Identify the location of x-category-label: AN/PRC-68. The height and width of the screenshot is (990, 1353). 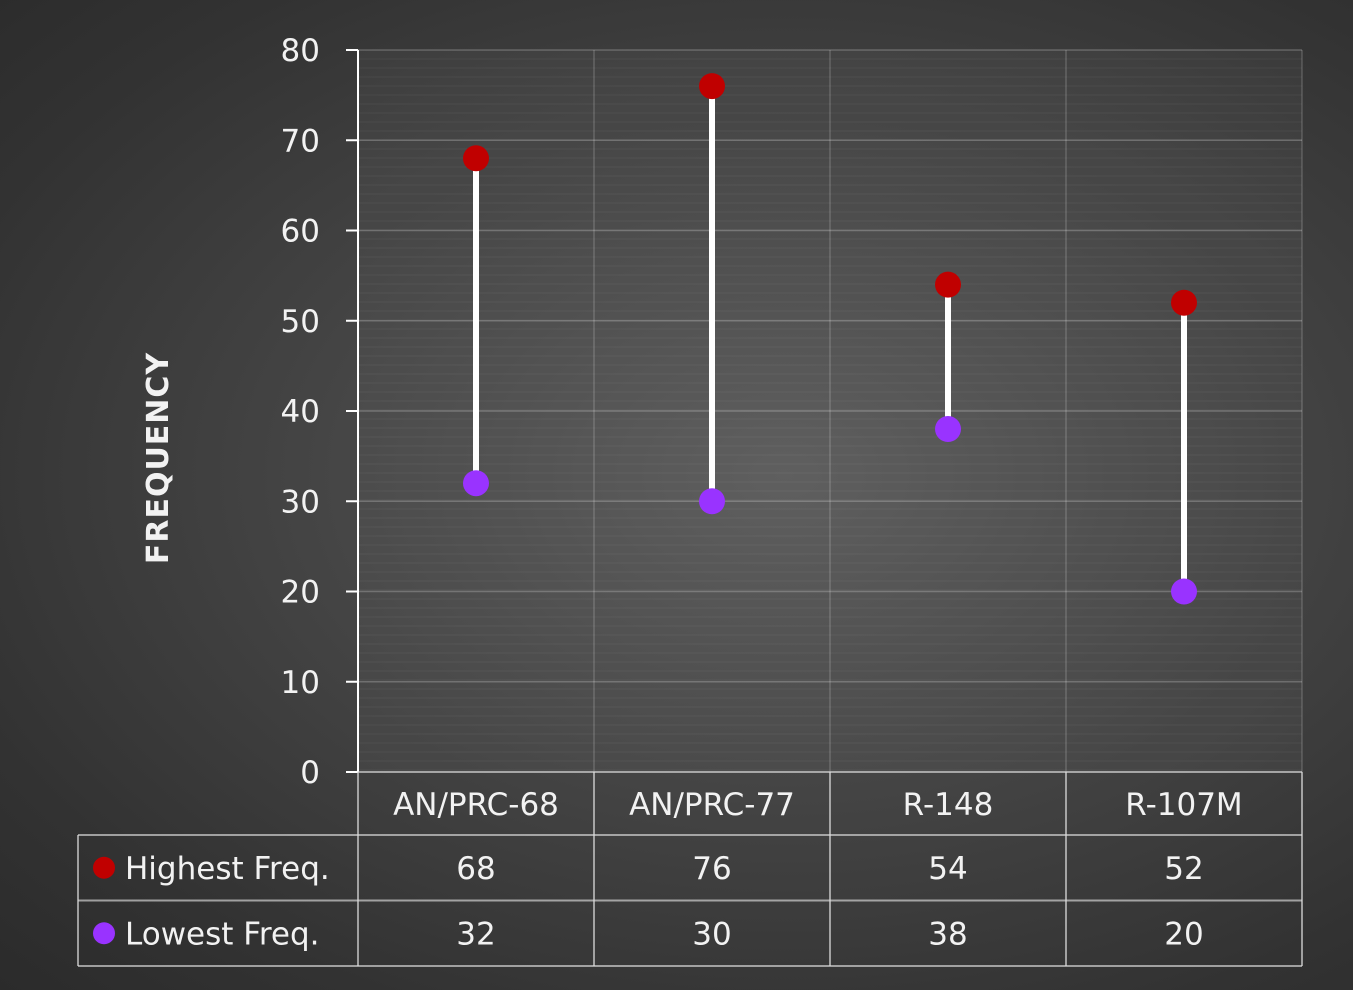
(476, 805).